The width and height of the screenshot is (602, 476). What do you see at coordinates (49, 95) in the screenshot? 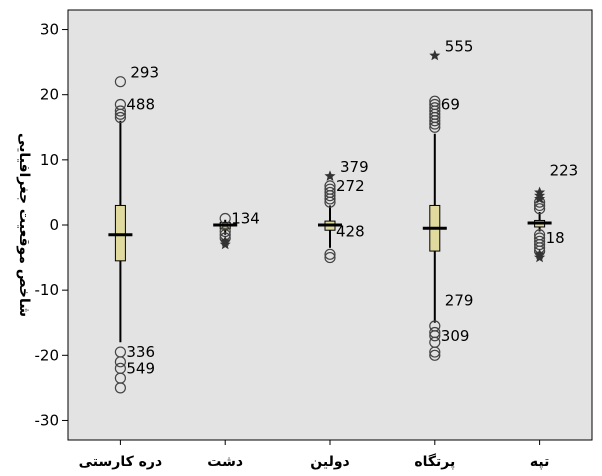
I see `y-tick-label: 20` at bounding box center [49, 95].